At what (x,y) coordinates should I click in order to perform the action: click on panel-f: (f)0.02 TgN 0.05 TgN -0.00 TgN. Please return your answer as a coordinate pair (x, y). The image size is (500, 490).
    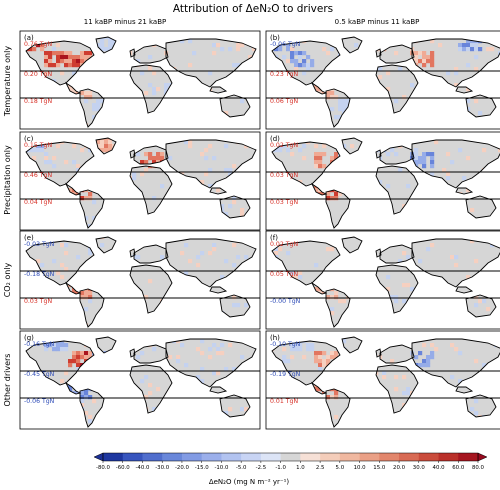
    Looking at the image, I should click on (382, 280).